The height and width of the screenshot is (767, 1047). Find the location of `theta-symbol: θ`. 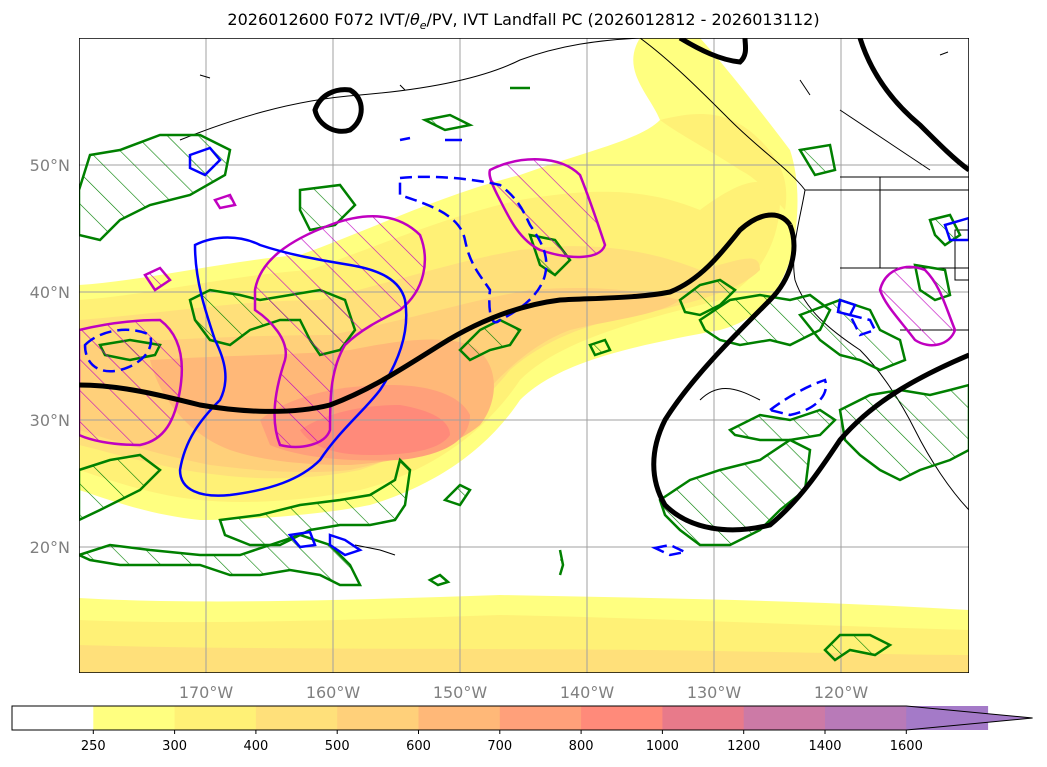

theta-symbol: θ is located at coordinates (414, 19).